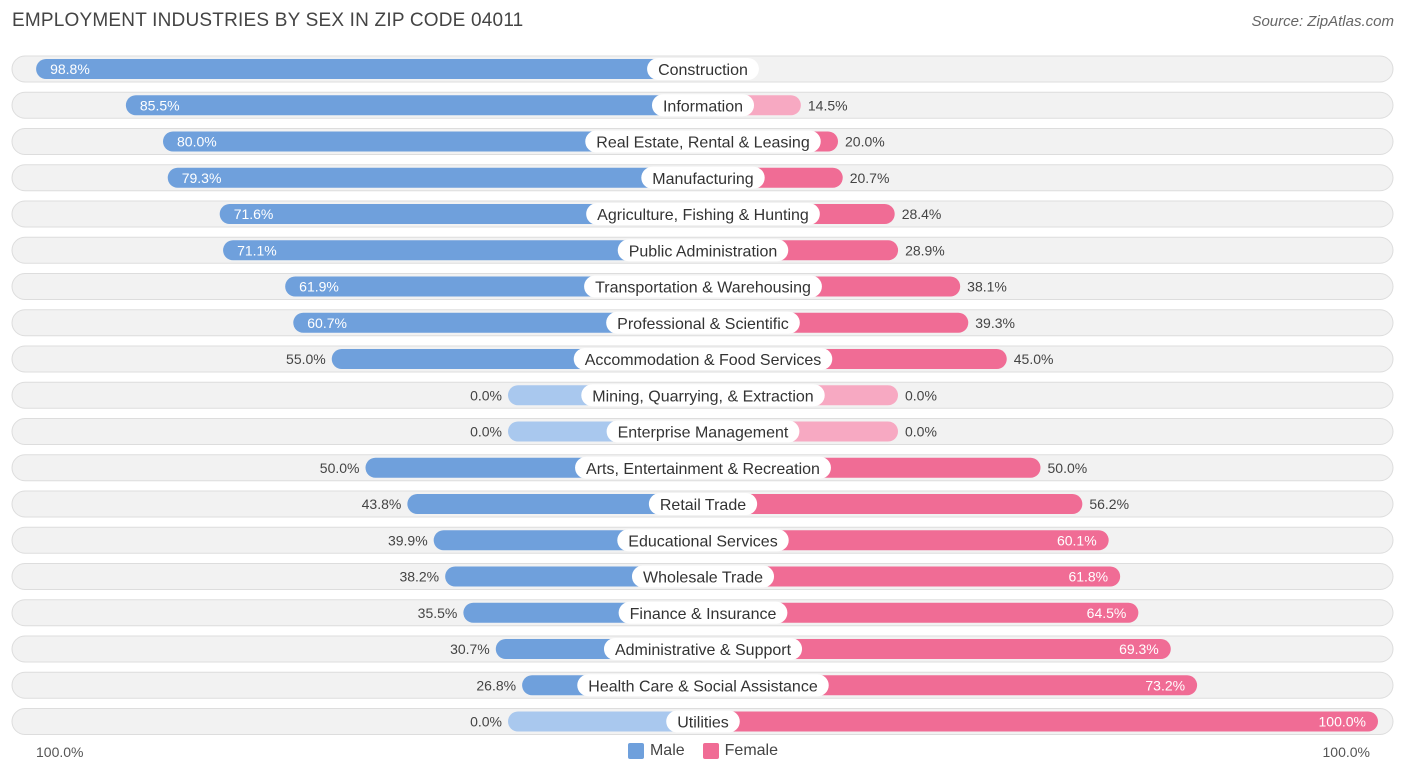 Image resolution: width=1406 pixels, height=776 pixels. I want to click on value-label-female: 28.4%, so click(922, 214).